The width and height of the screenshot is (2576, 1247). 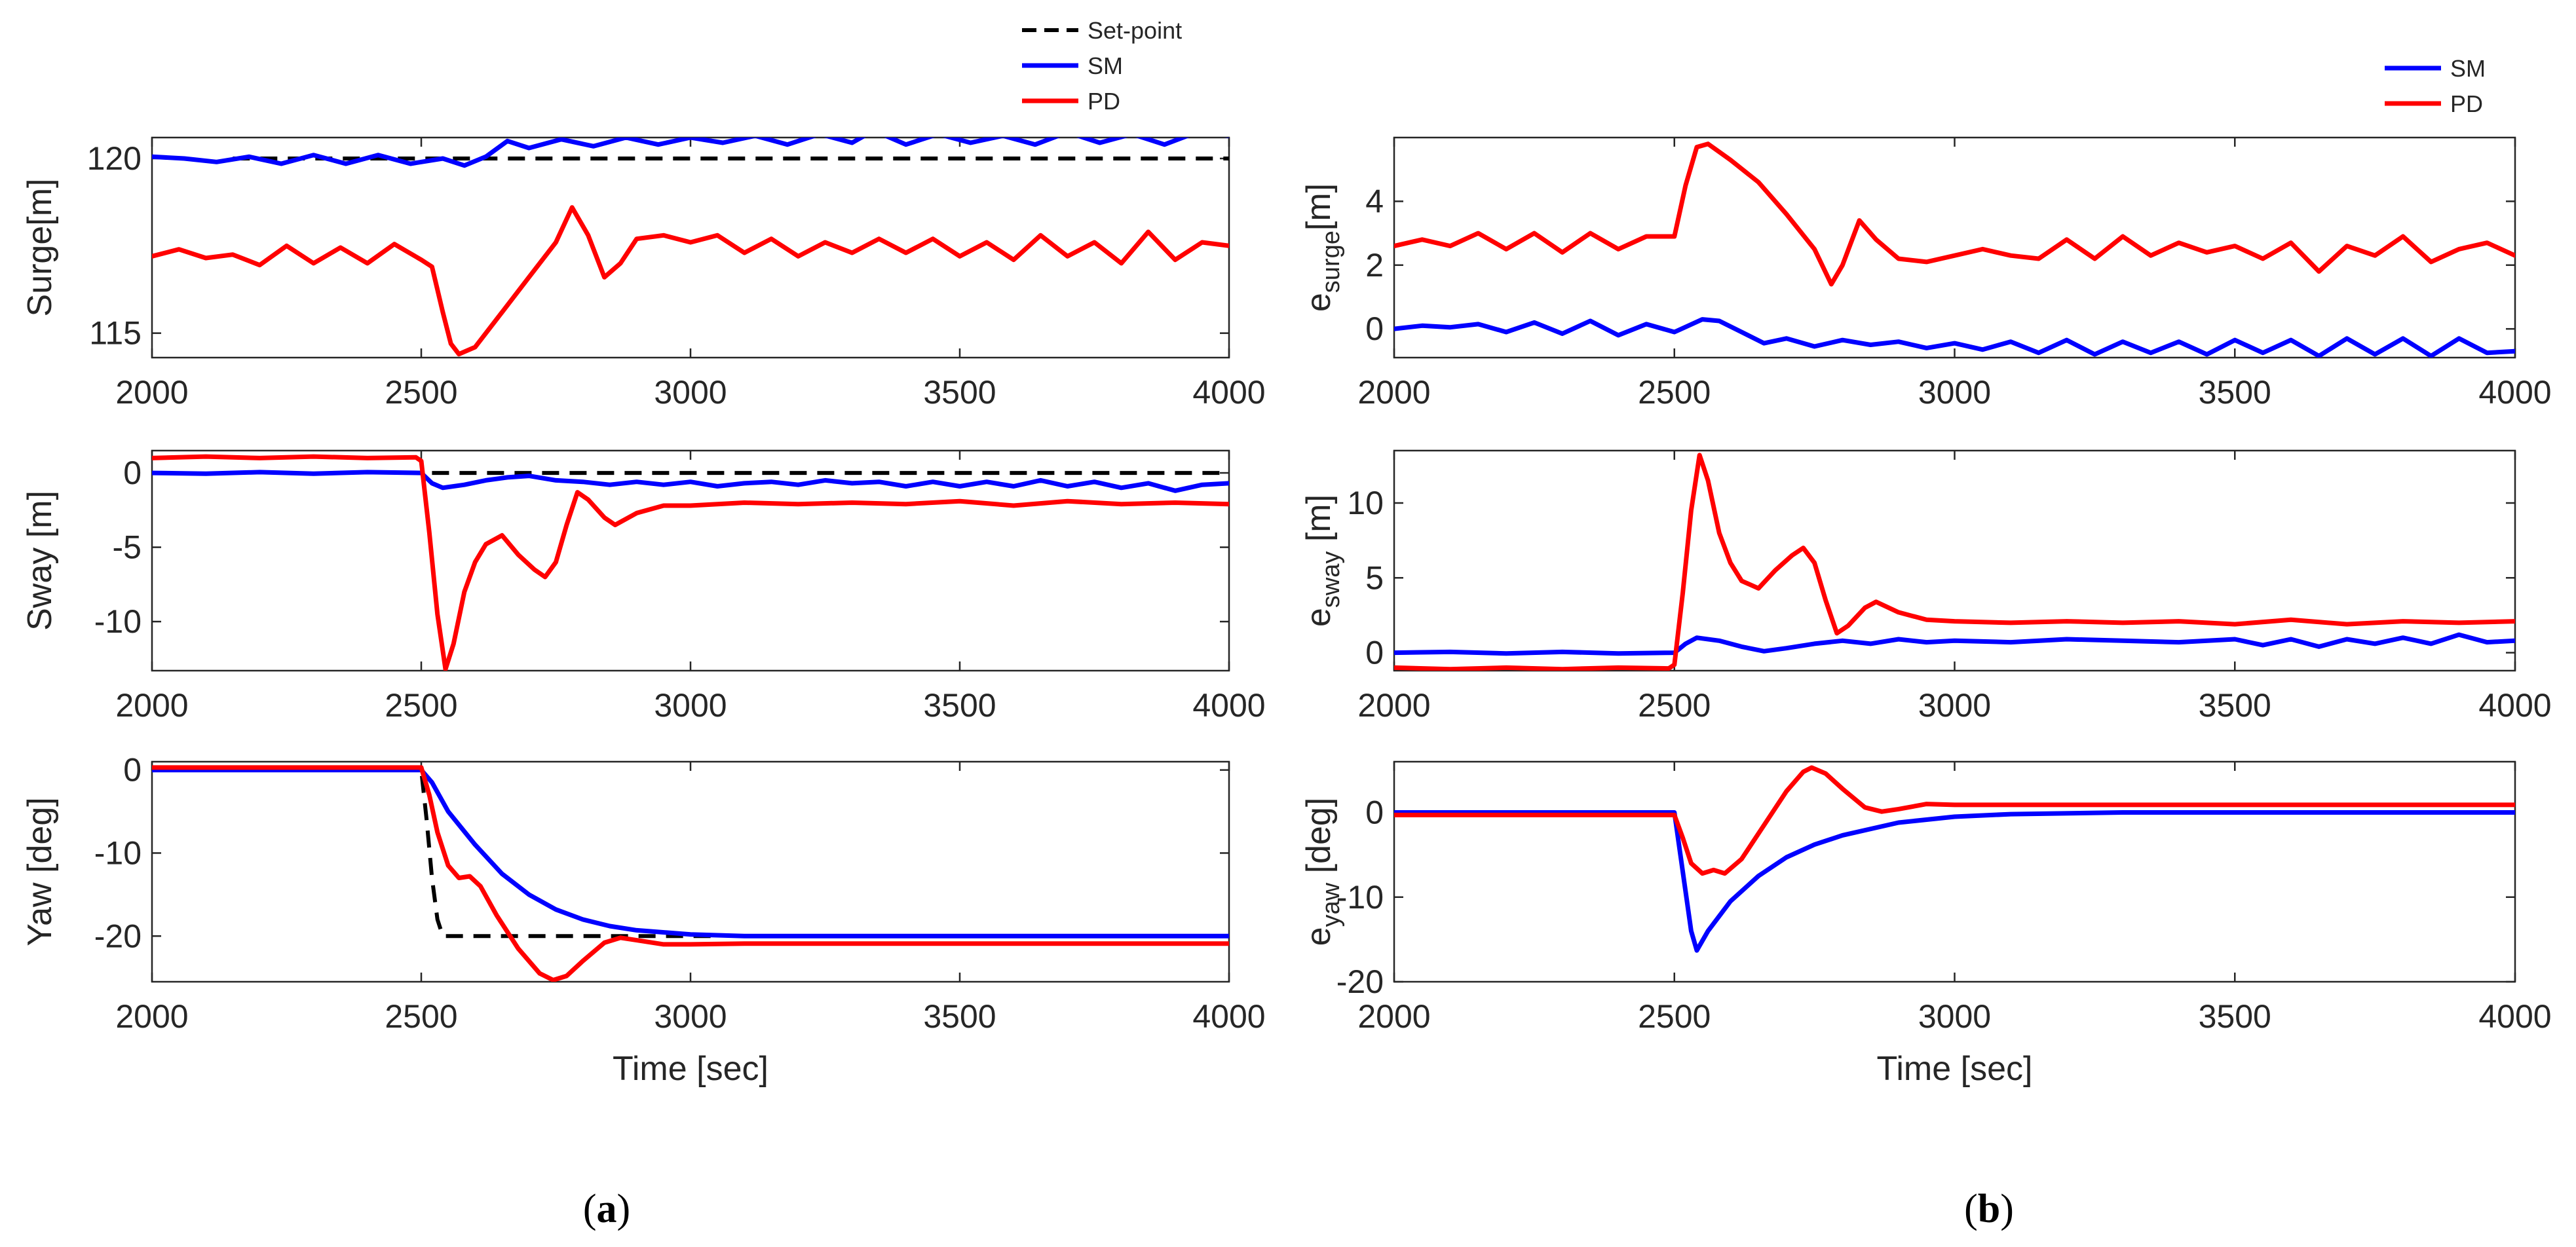 I want to click on y-tick-label: 10, so click(x=1366, y=503).